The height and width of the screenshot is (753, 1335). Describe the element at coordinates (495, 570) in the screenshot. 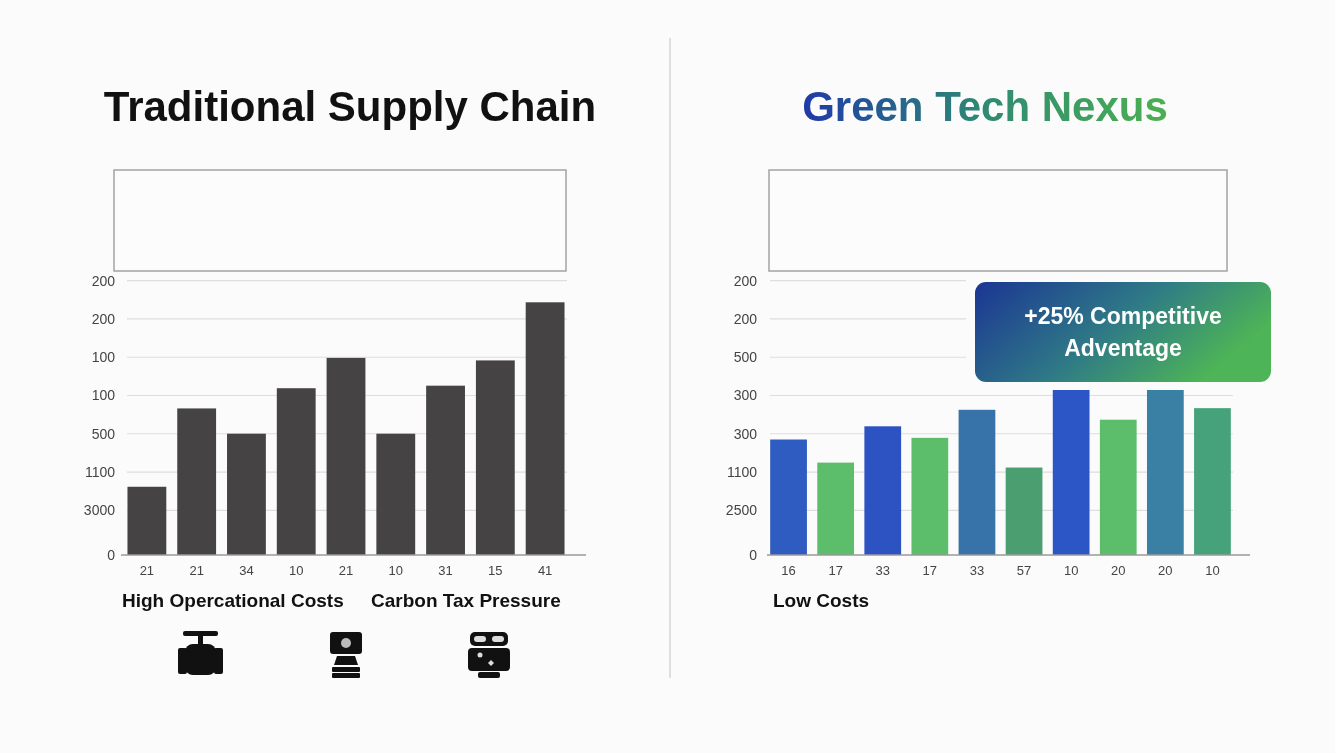

I see `x-tick-label: 15` at that location.